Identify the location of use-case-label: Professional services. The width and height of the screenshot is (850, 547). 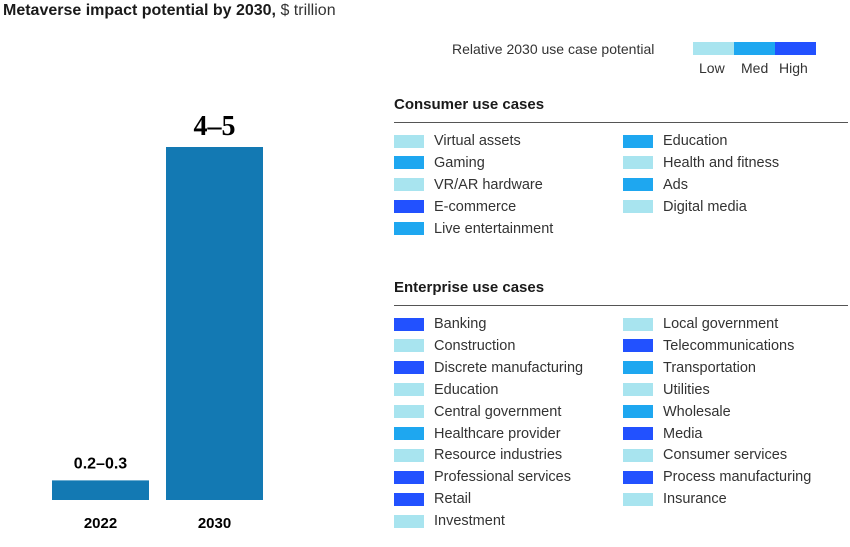
(502, 477).